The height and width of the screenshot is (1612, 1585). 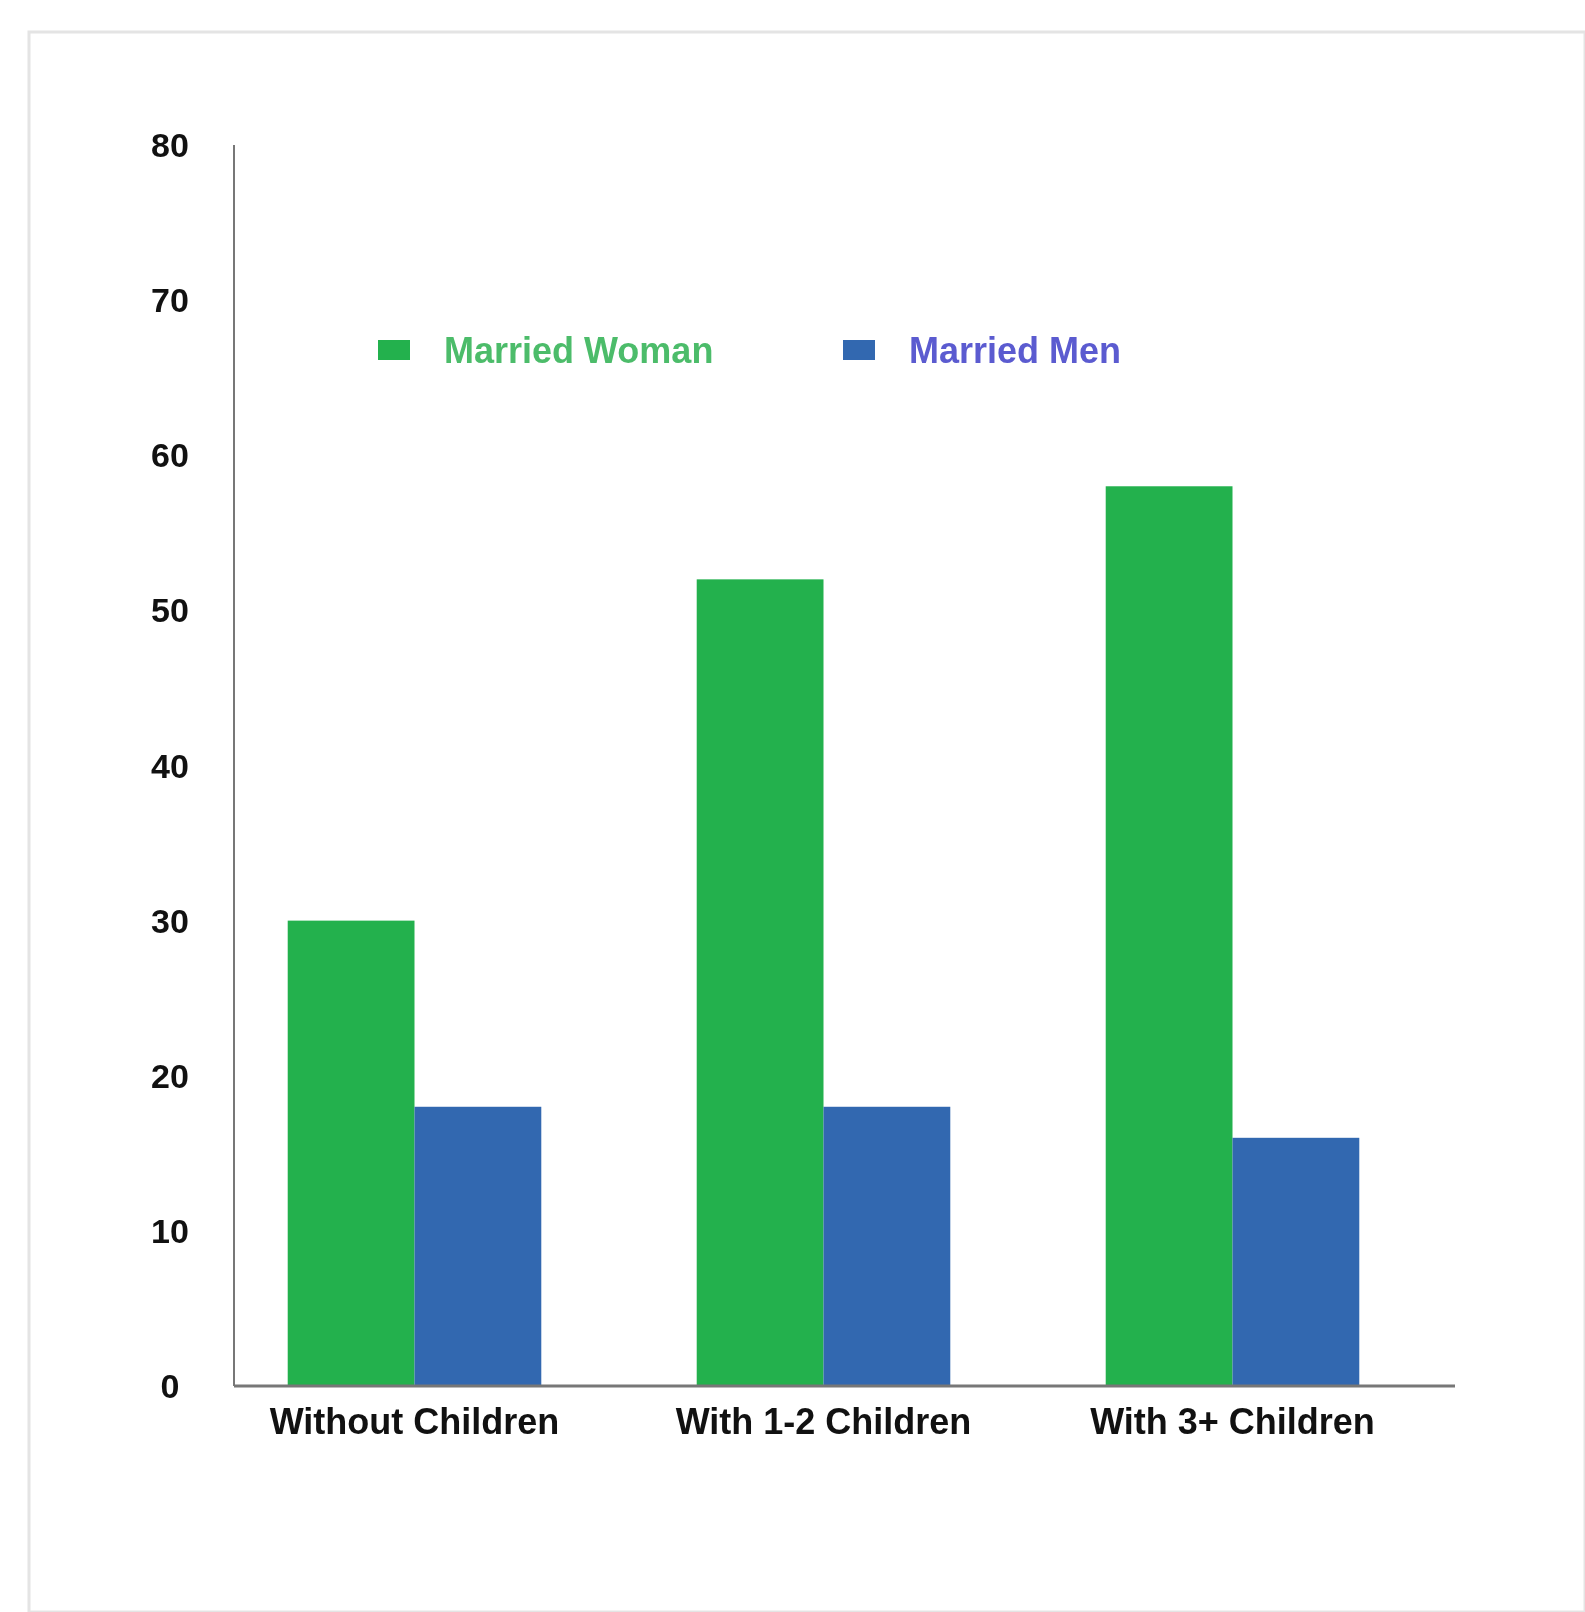 I want to click on y-tick-label: 0, so click(x=170, y=1386).